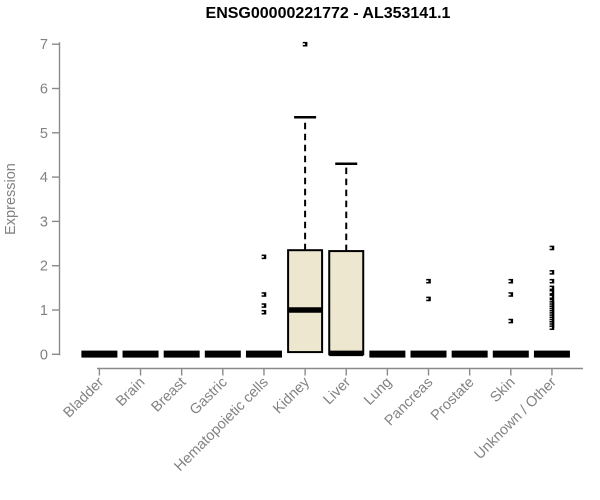 This screenshot has height=500, width=600. Describe the element at coordinates (11, 199) in the screenshot. I see `y-axis-title: Expression` at that location.